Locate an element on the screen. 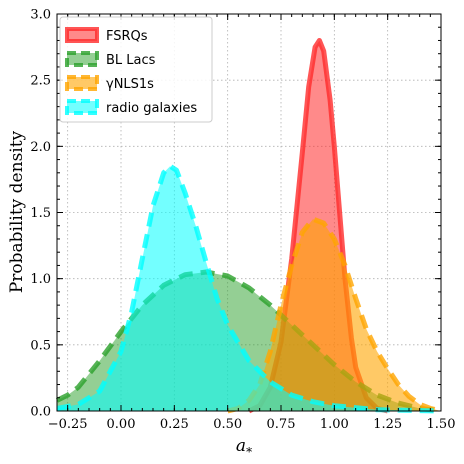 Image resolution: width=464 pixels, height=464 pixels. y-tick-label: 0.0 is located at coordinates (40, 412).